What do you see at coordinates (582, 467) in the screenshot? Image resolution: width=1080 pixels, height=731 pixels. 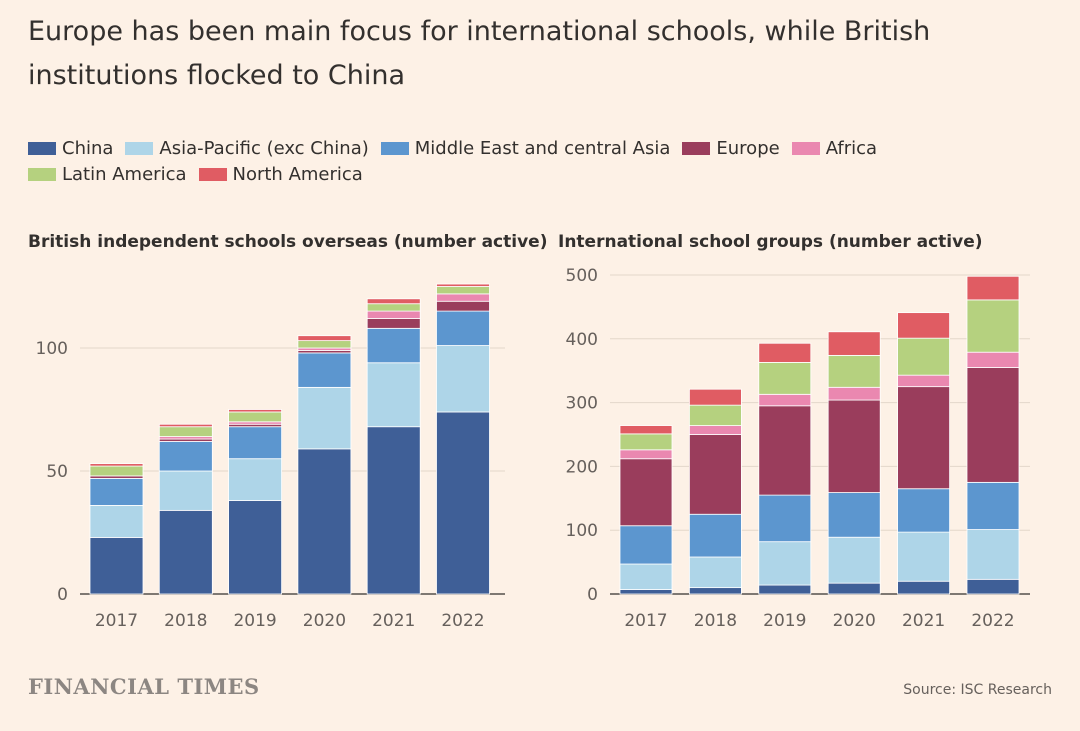 I see `y-tick-label: 200` at bounding box center [582, 467].